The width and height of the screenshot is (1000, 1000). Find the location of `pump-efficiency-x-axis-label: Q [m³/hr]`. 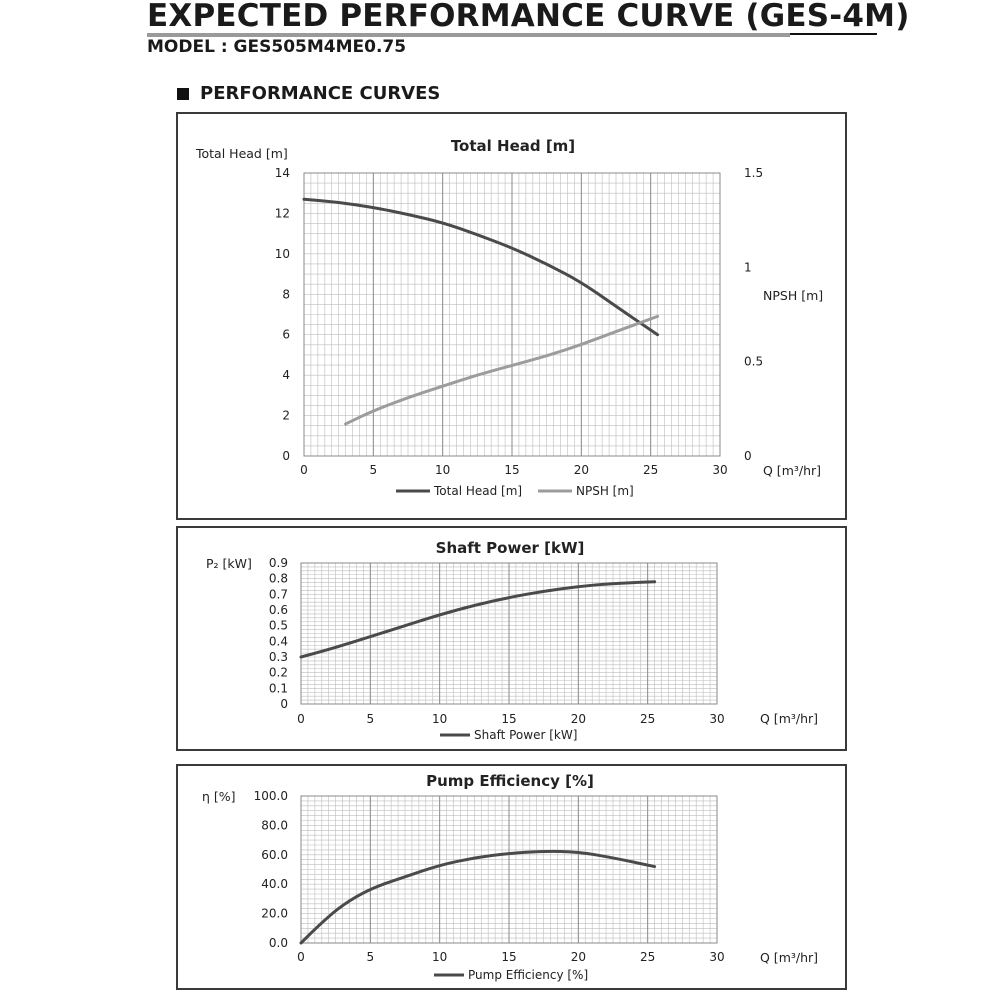

pump-efficiency-x-axis-label: Q [m³/hr] is located at coordinates (789, 957).